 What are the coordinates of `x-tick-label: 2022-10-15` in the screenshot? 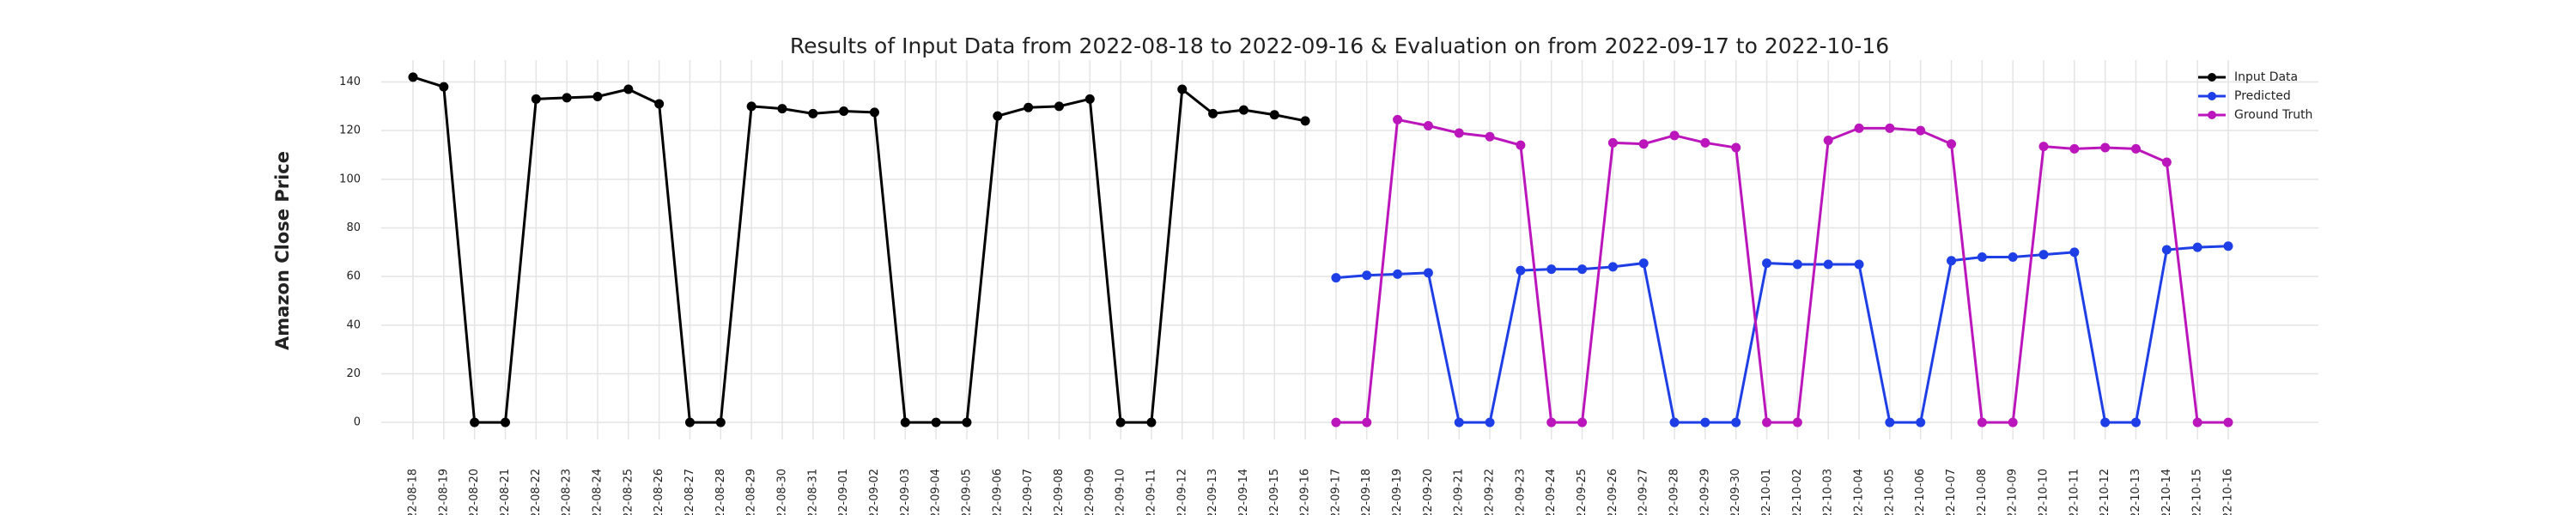 It's located at (2197, 492).